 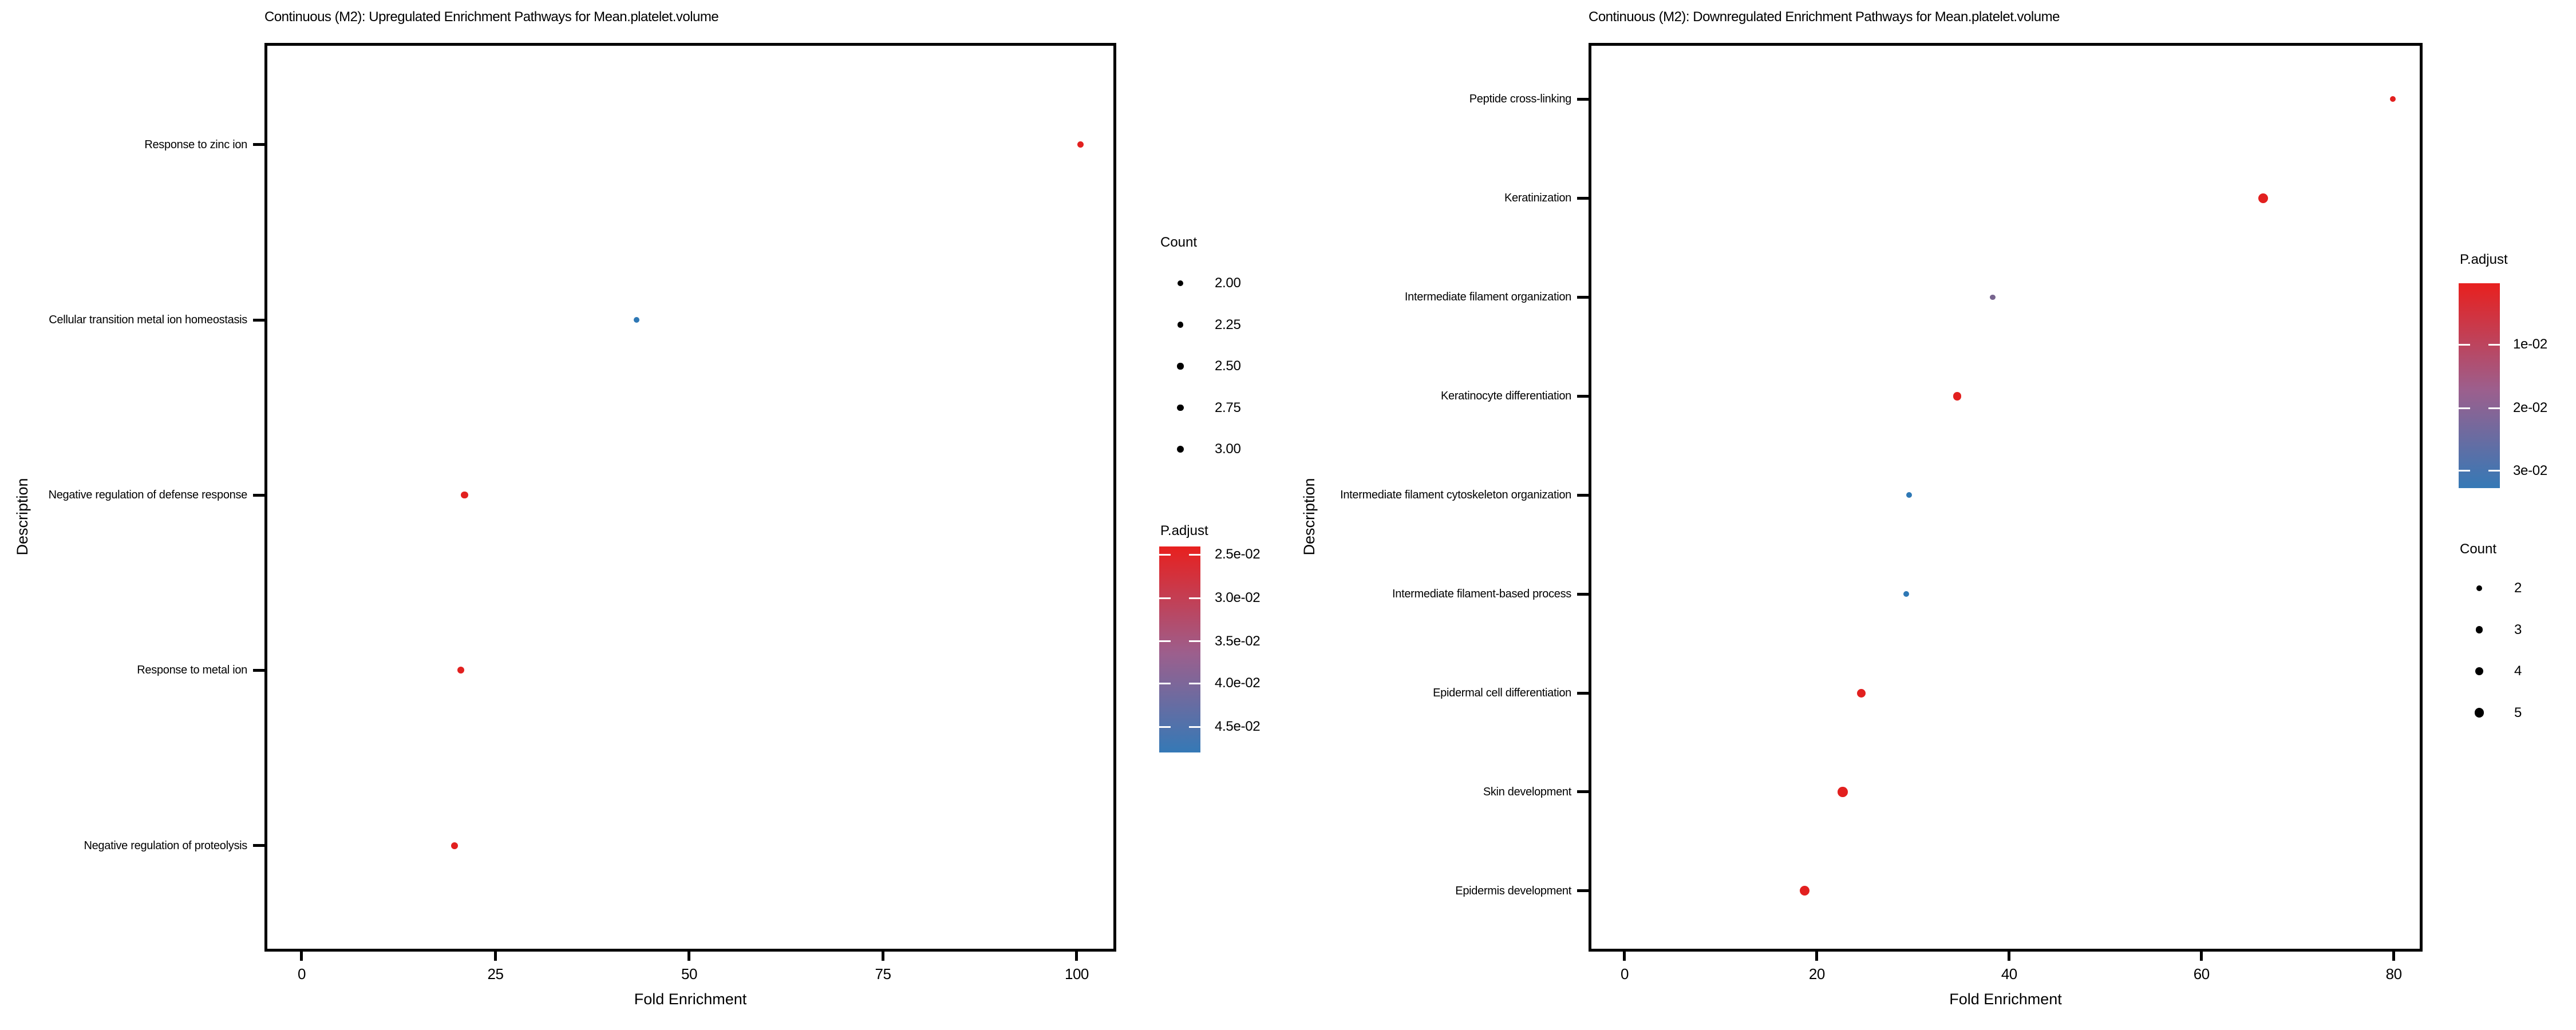 What do you see at coordinates (148, 495) in the screenshot?
I see `category-label: Negative regulation of defense response` at bounding box center [148, 495].